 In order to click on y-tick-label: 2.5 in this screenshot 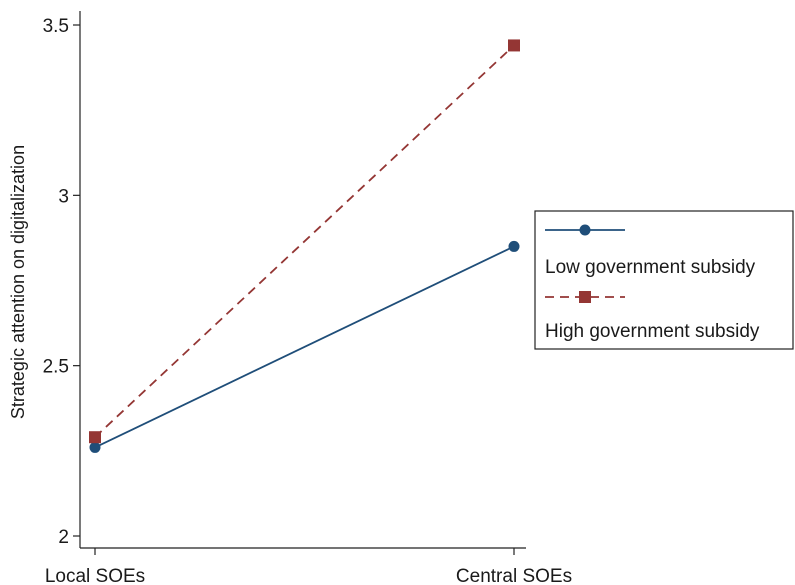, I will do `click(56, 367)`.